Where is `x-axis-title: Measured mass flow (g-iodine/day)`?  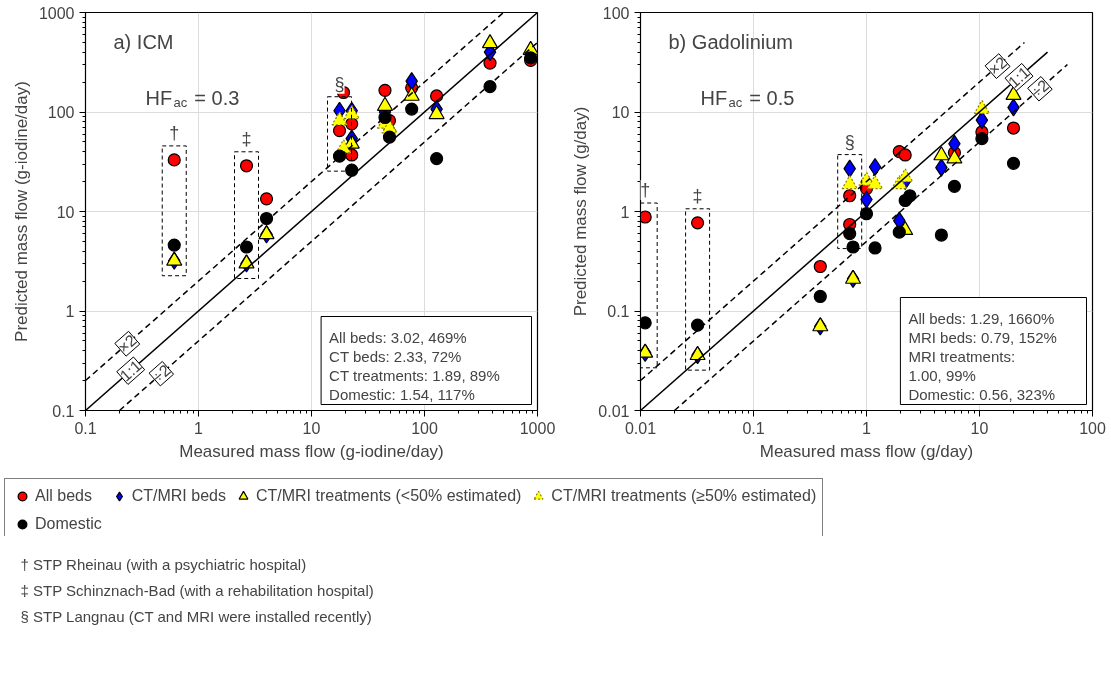 x-axis-title: Measured mass flow (g-iodine/day) is located at coordinates (311, 451).